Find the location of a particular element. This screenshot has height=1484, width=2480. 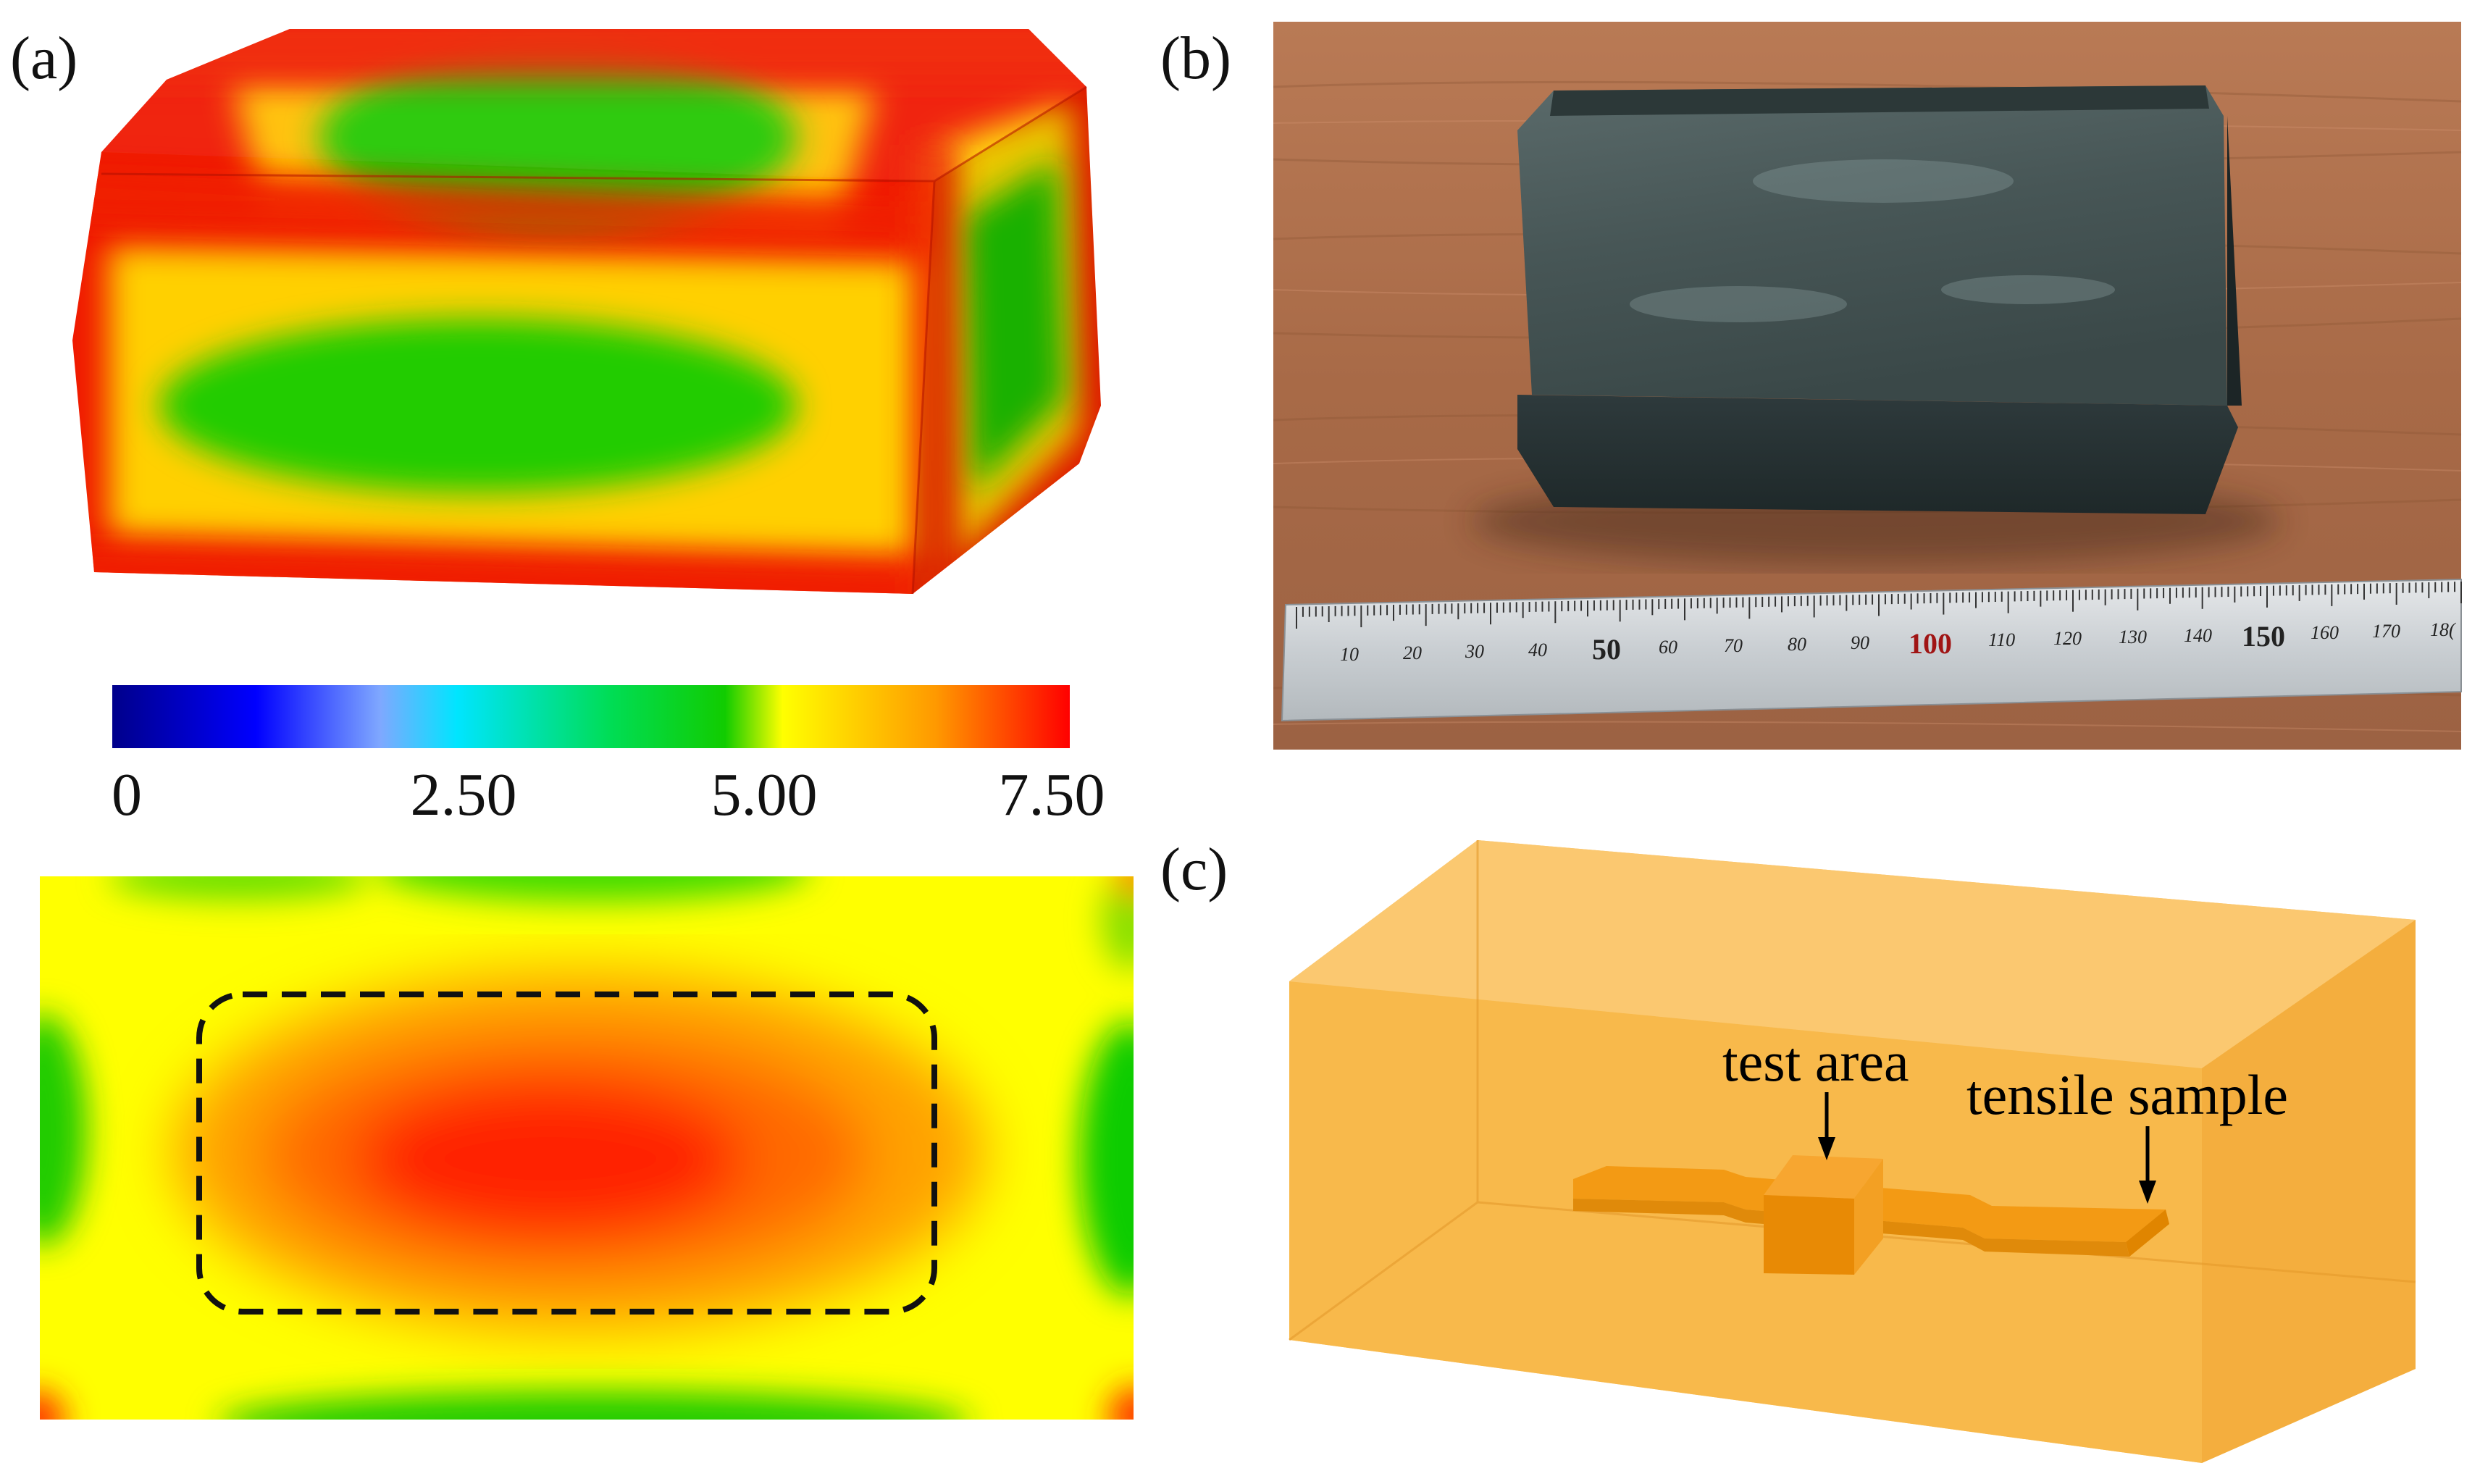

ruler-label: 130 is located at coordinates (2133, 636).